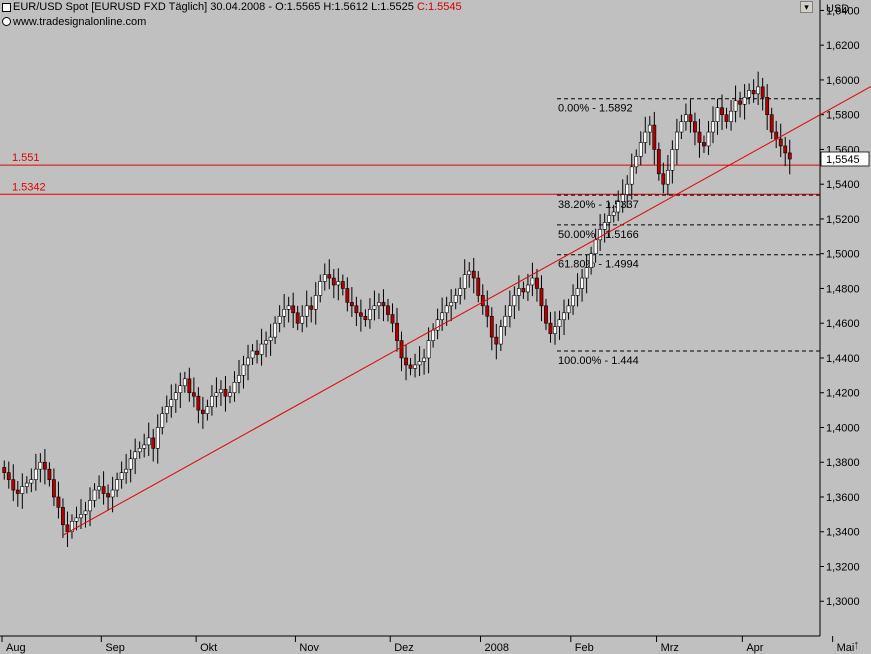  Describe the element at coordinates (29, 187) in the screenshot. I see `level-label: 1.5342` at that location.